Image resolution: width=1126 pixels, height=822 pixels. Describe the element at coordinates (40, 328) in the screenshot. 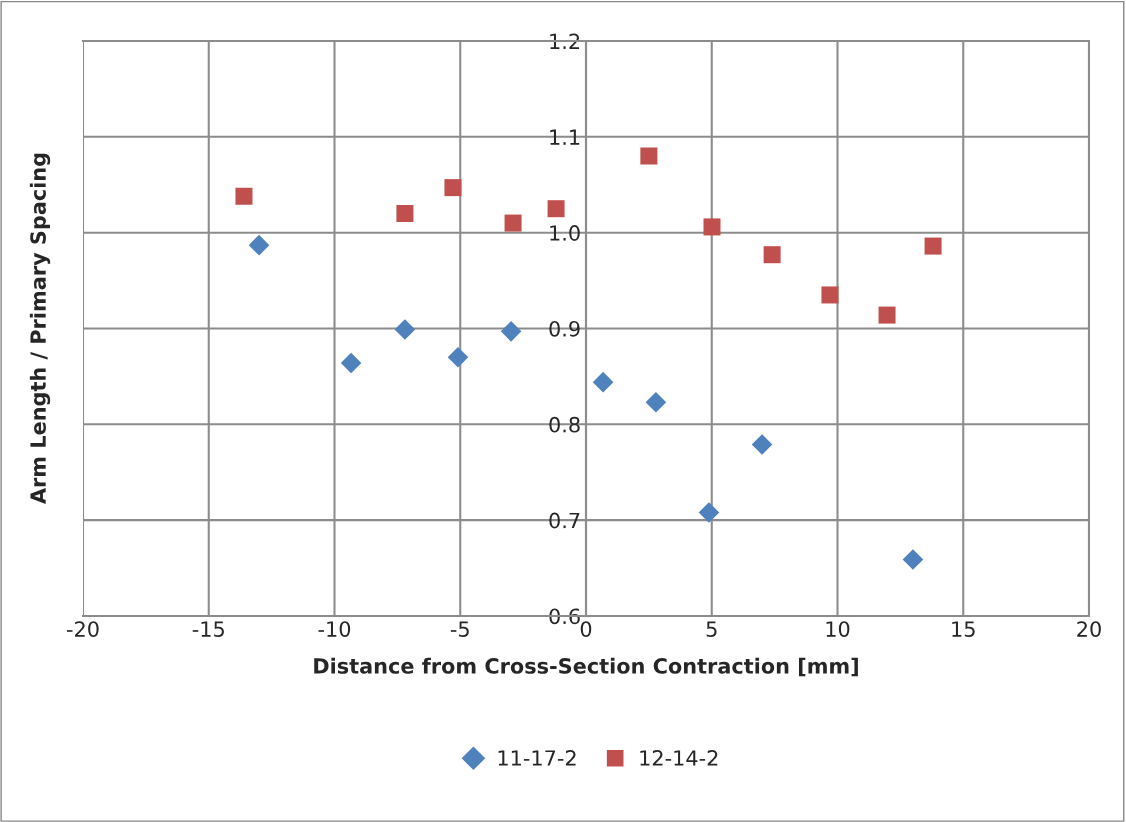

I see `y-axis-title: Arm Length / Primary Spacing` at that location.